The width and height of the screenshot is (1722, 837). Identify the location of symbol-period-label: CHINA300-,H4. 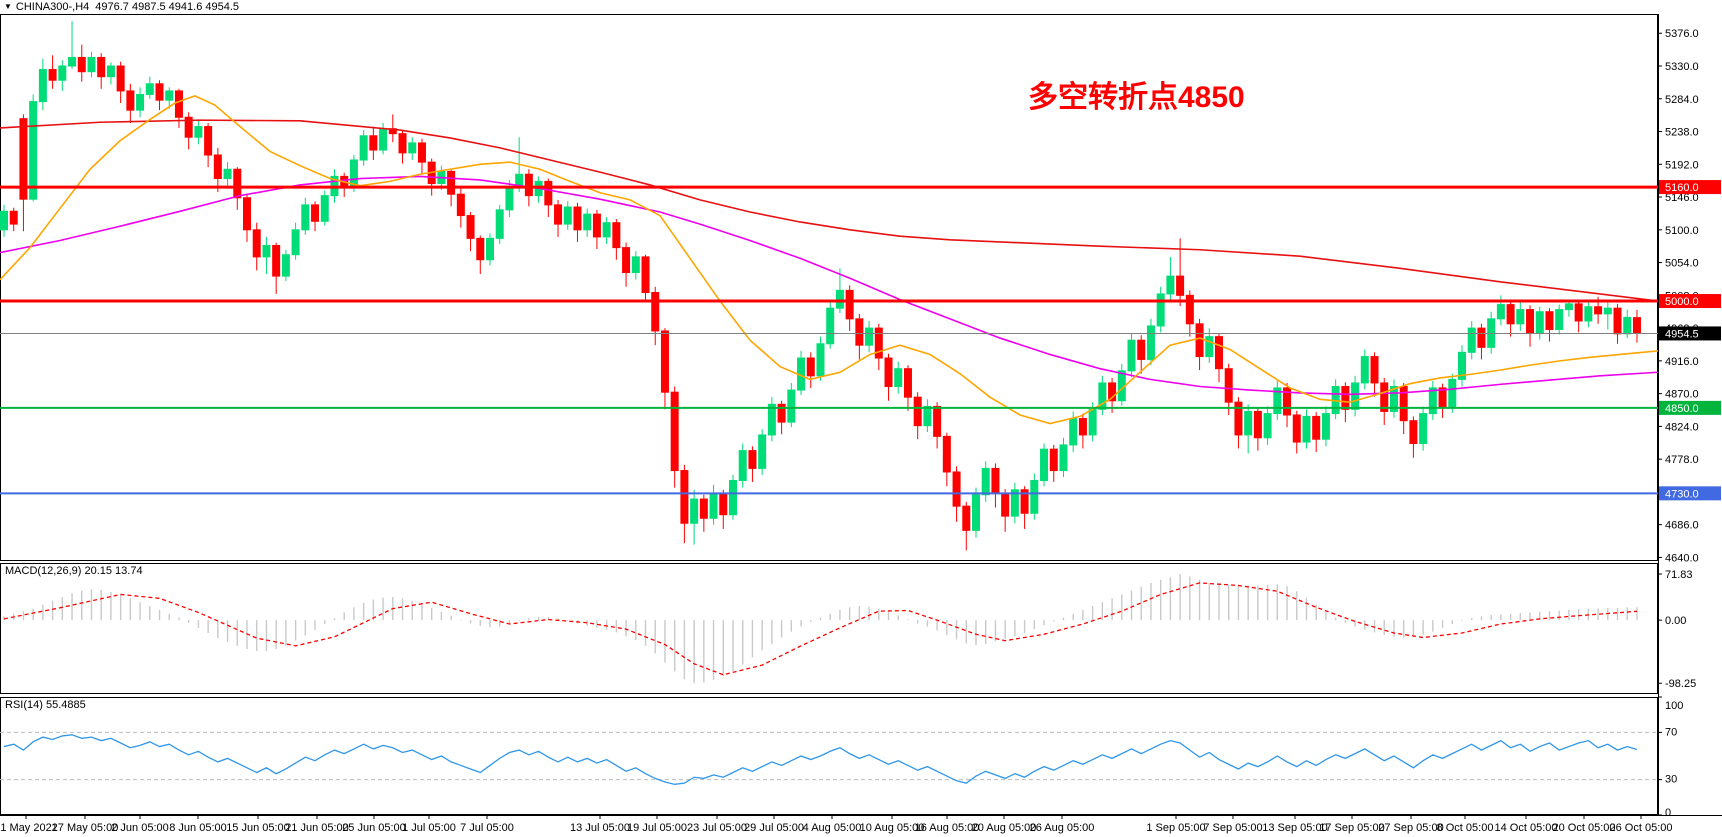
(52, 7).